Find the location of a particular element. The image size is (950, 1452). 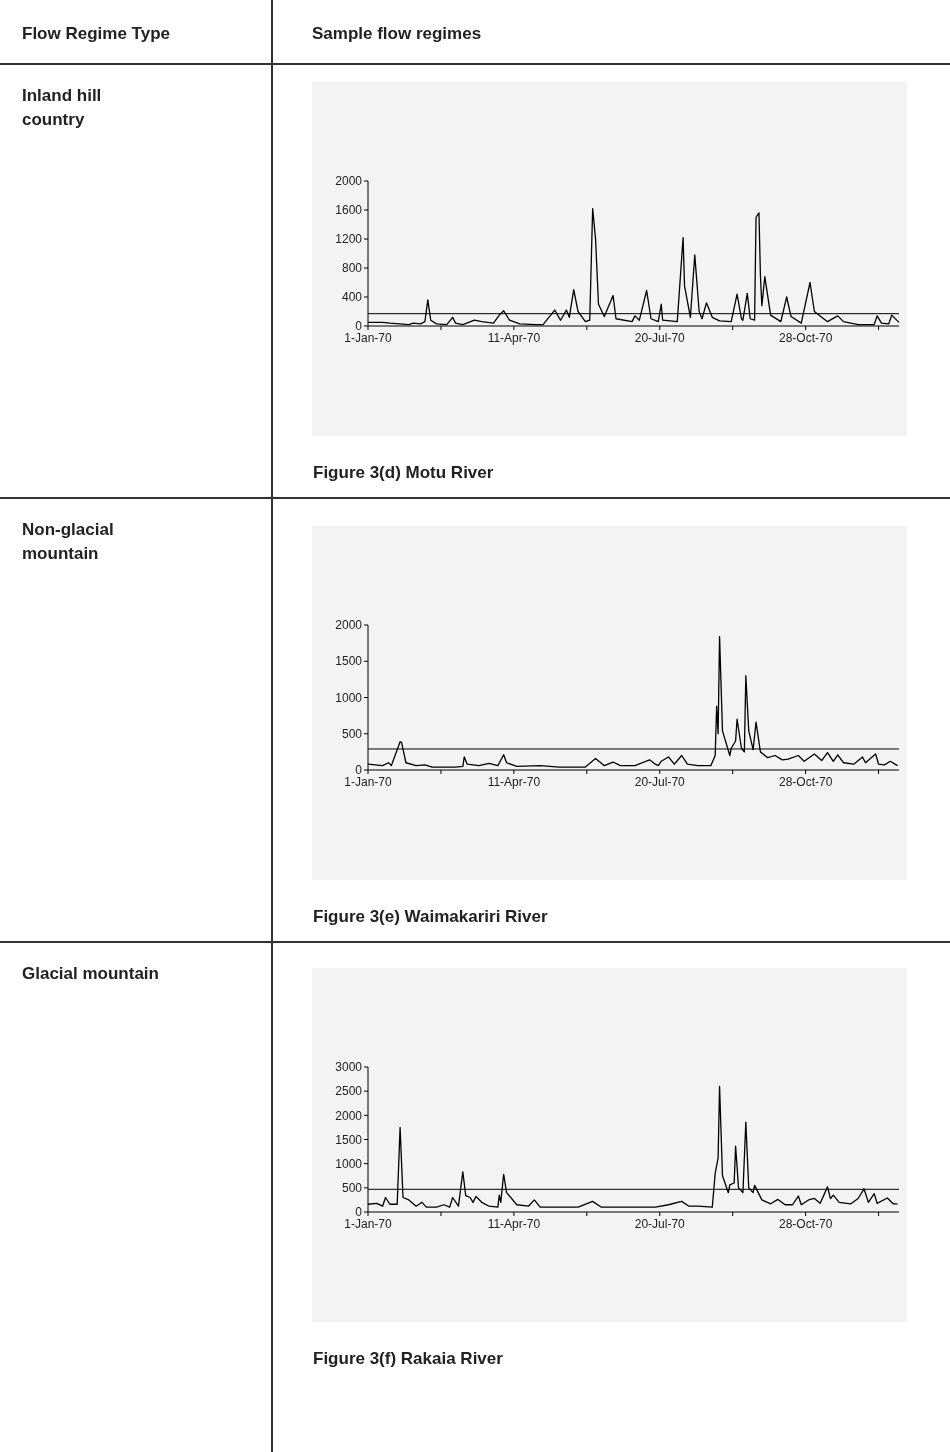

y-tick-label: 400 is located at coordinates (352, 297).